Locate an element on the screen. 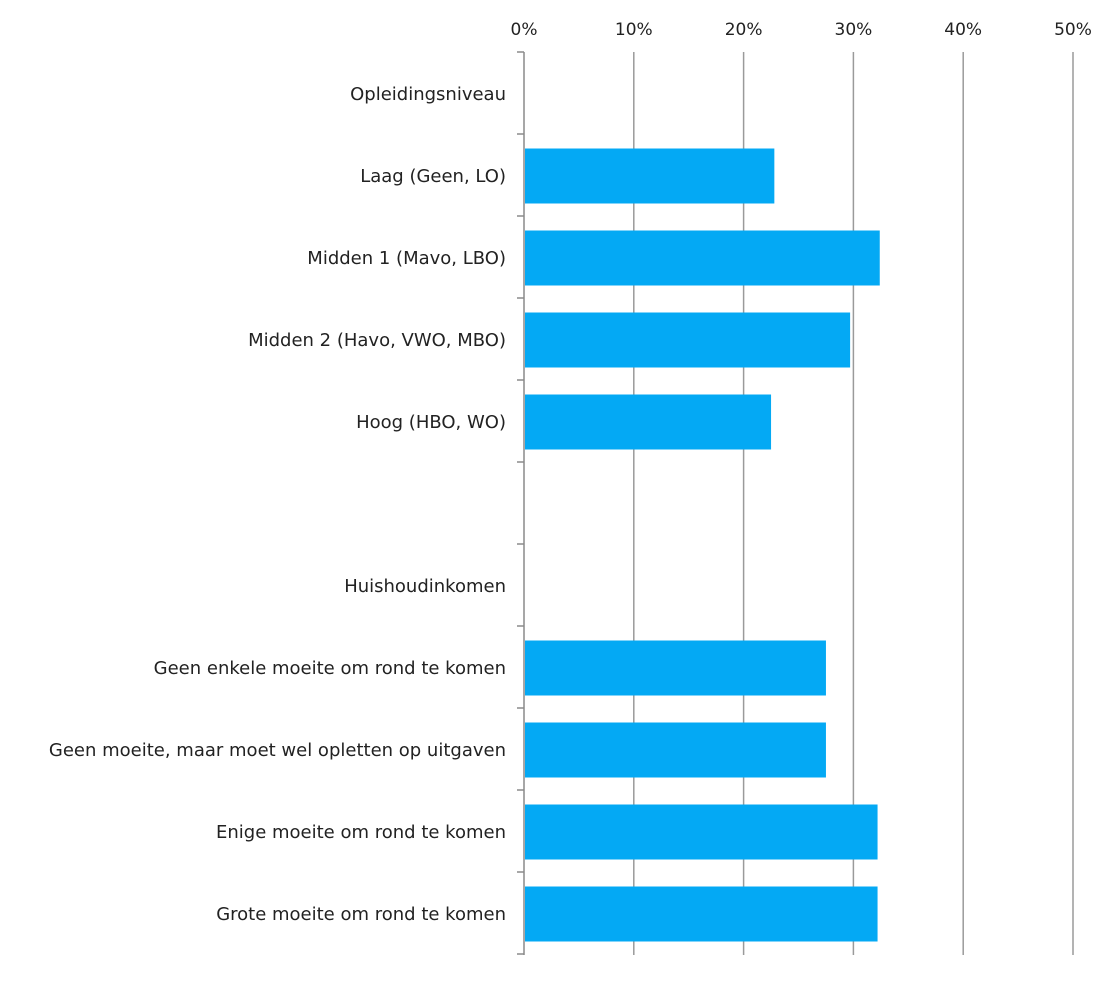  category-label: Opleidingsniveau is located at coordinates (428, 94).